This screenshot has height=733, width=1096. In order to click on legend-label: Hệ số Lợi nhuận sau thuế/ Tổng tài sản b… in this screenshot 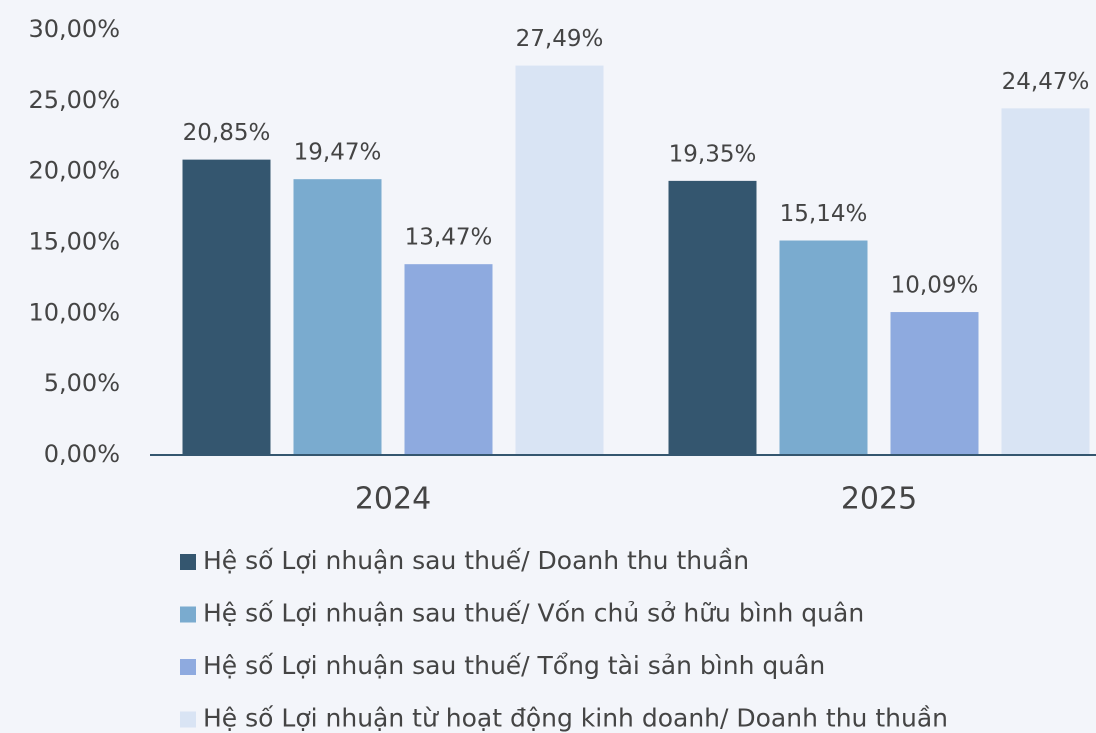, I will do `click(514, 665)`.